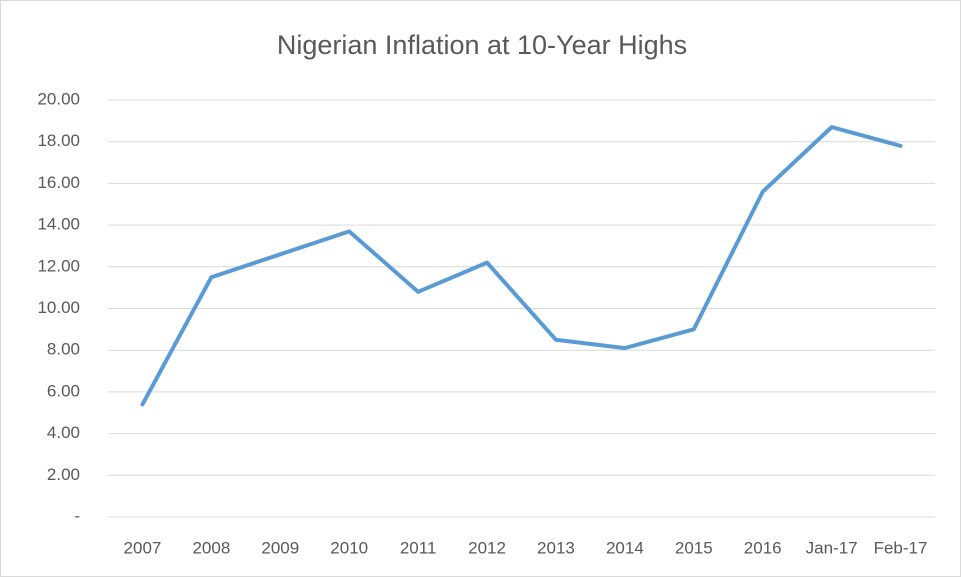  I want to click on x-tick-label: 2012, so click(487, 547).